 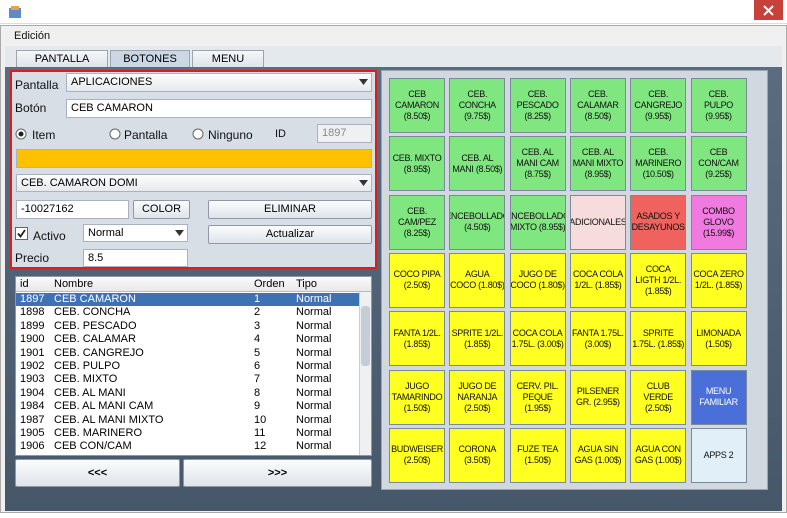 I want to click on table-row: 1904 CEB. AL MANI 8 Normal, so click(x=187, y=393).